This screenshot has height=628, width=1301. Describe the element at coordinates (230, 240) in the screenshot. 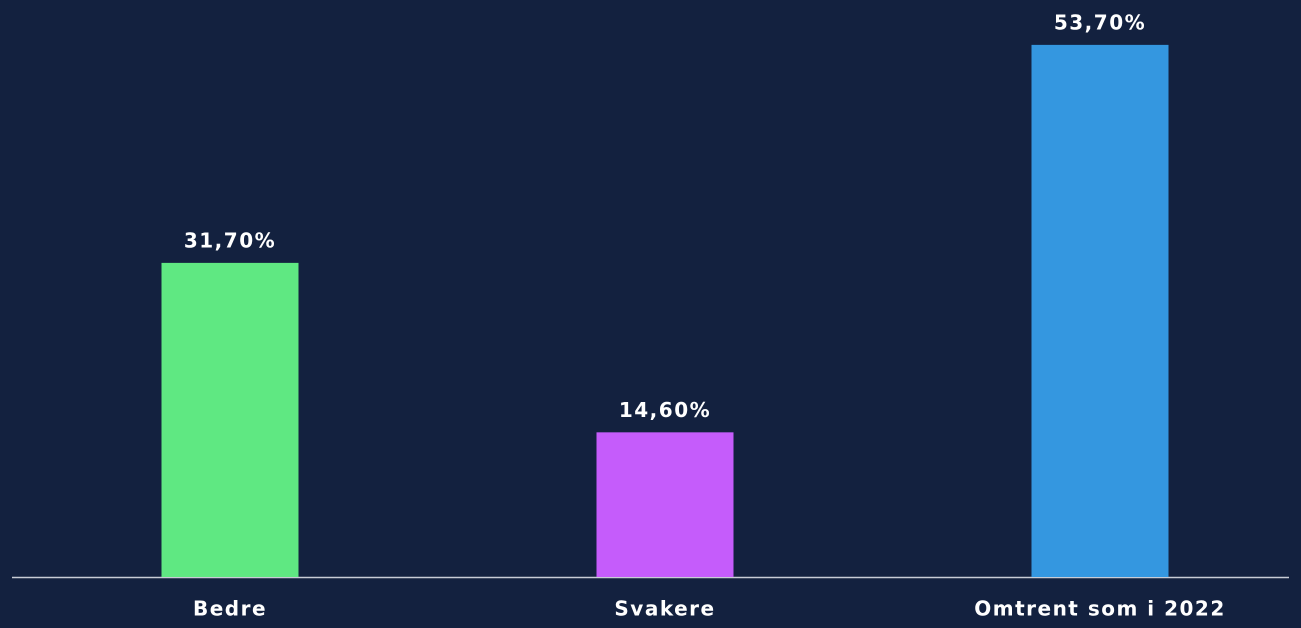

I see `value-label: 31,70%` at that location.